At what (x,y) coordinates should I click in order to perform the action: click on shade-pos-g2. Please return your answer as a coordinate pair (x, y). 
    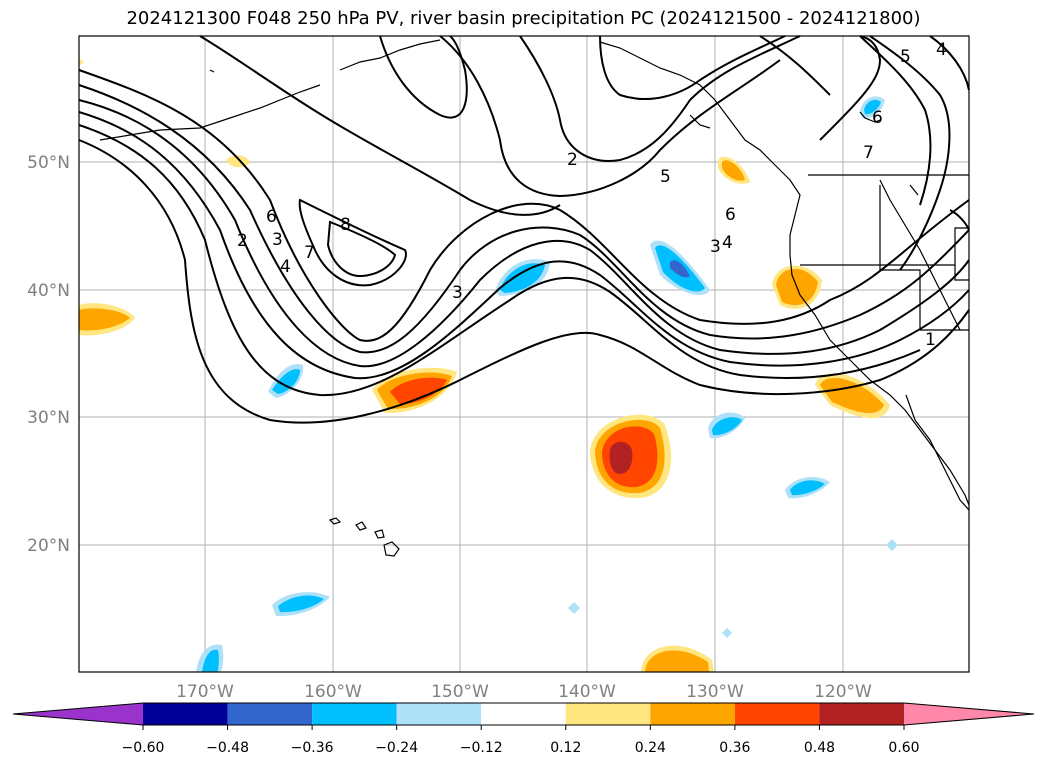
    Looking at the image, I should click on (733, 170).